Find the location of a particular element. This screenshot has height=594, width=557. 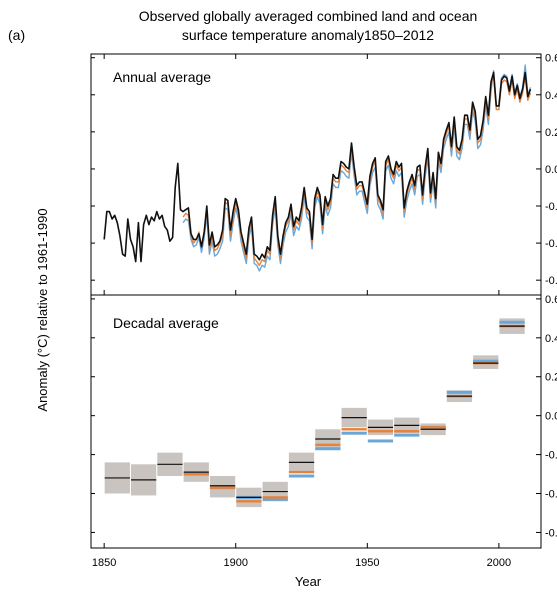

decadal-ytick-label: 0.0 is located at coordinates (551, 417).